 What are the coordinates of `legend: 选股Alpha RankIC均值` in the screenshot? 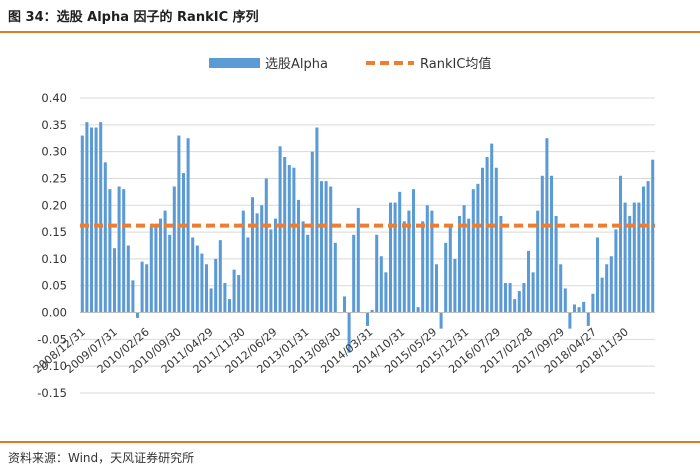 It's located at (350, 64).